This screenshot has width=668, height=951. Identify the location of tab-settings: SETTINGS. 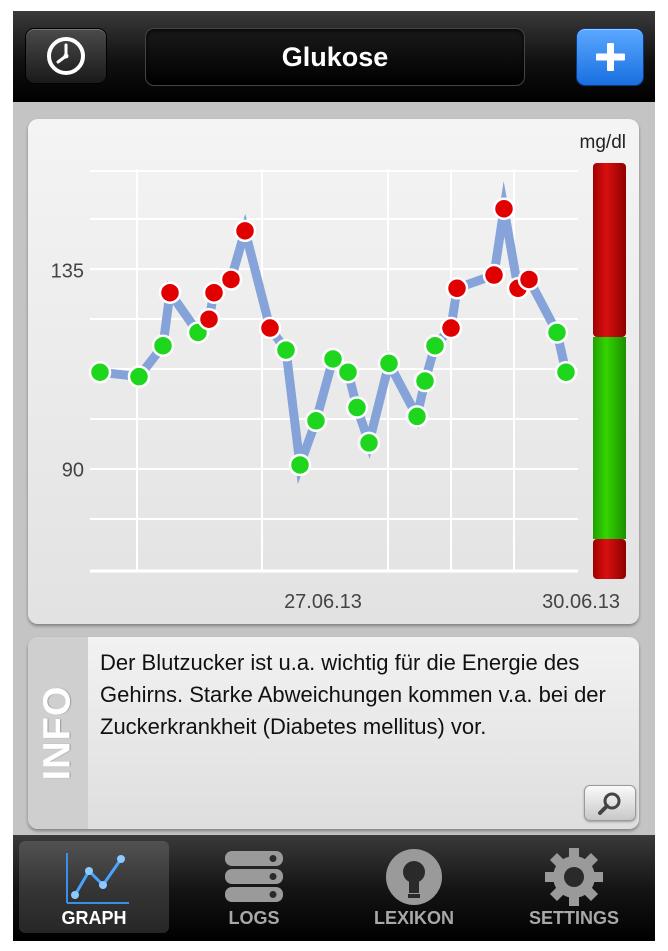
(574, 887).